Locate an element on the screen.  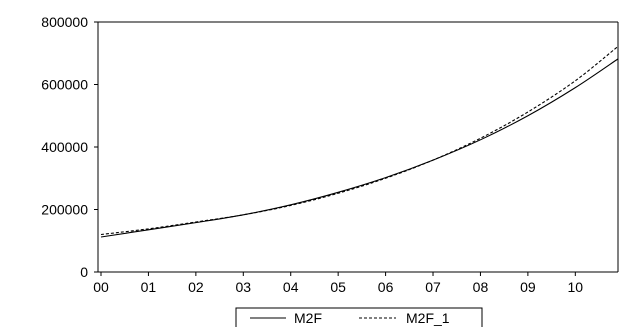
y-tick-label: 800000 is located at coordinates (64, 22).